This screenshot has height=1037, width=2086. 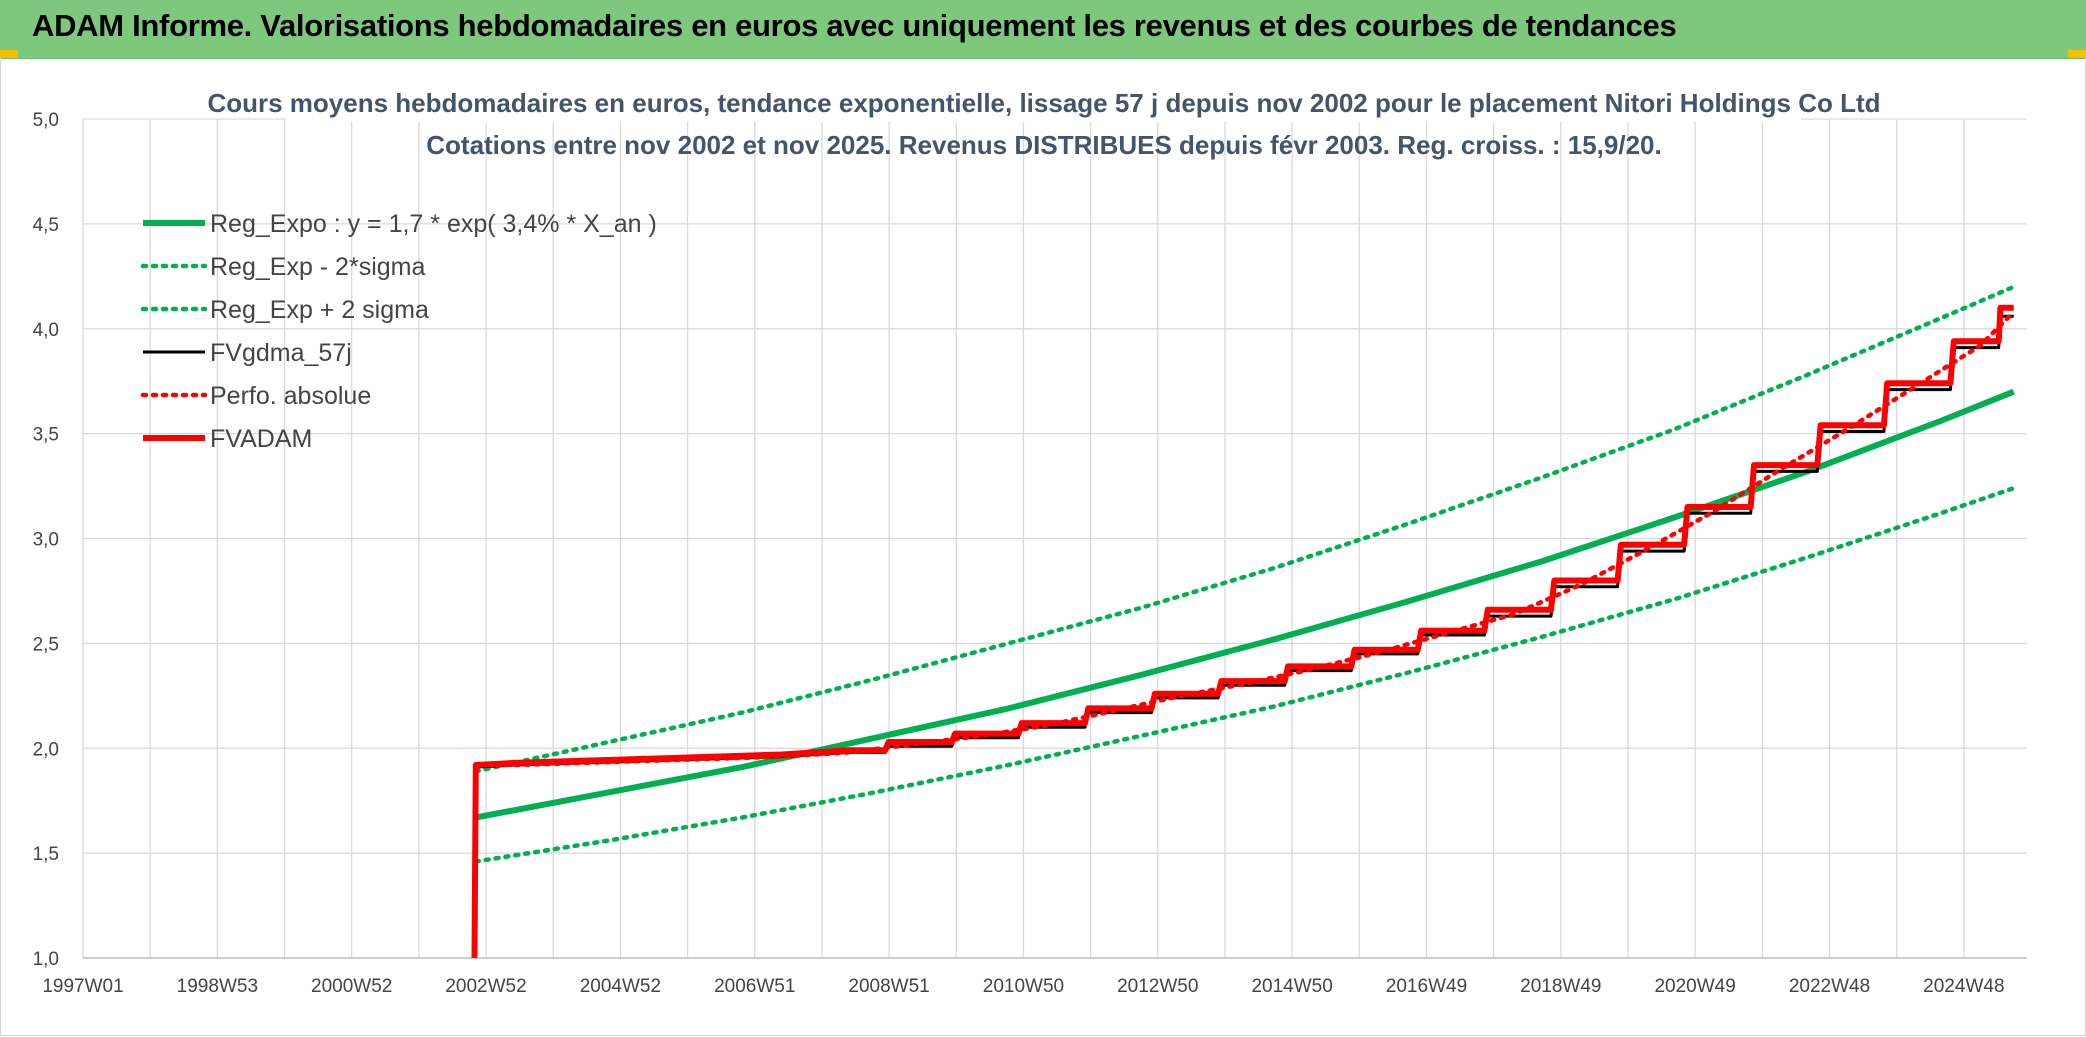 I want to click on corner-marker-right, so click(x=2077, y=54).